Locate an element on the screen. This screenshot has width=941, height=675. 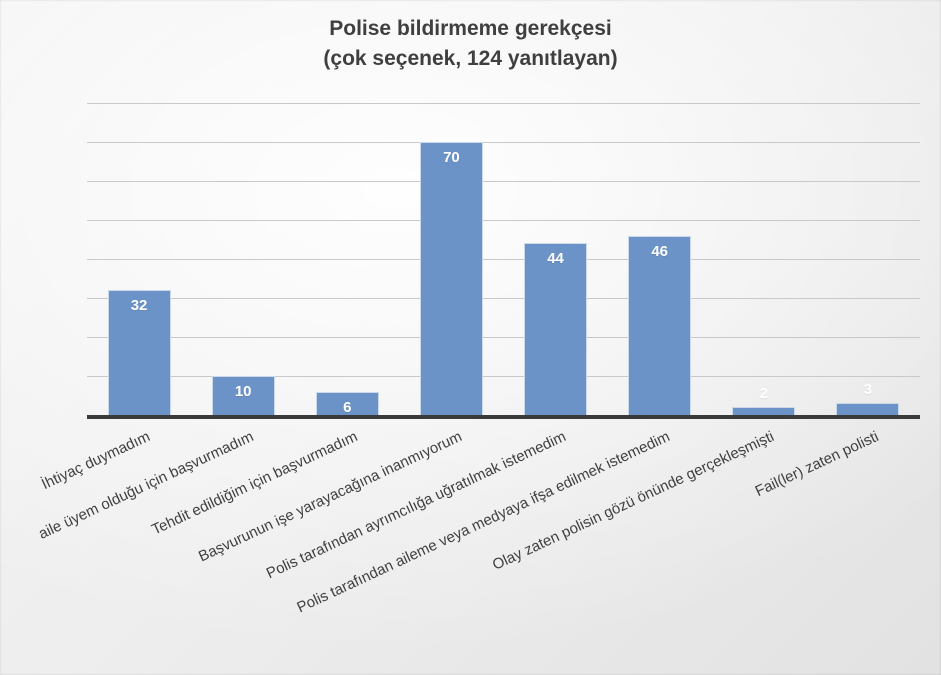
bar-value-label: 2 is located at coordinates (763, 394).